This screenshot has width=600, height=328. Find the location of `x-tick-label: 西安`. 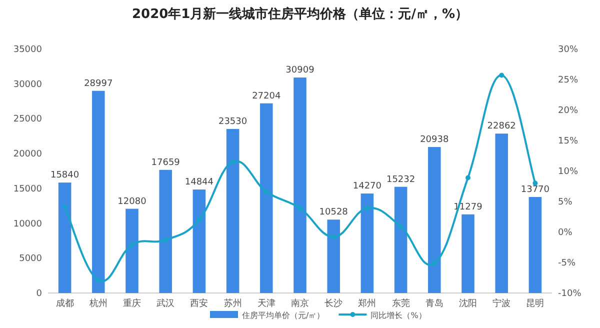

x-tick-label: 西安 is located at coordinates (199, 303).